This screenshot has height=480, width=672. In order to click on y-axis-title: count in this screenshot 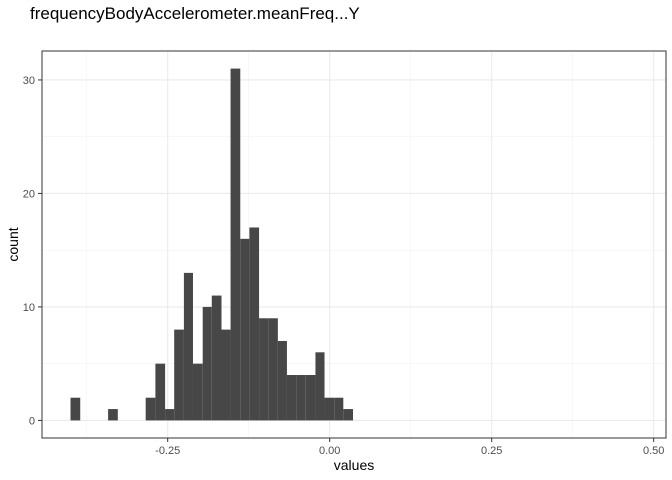, I will do `click(13, 244)`.